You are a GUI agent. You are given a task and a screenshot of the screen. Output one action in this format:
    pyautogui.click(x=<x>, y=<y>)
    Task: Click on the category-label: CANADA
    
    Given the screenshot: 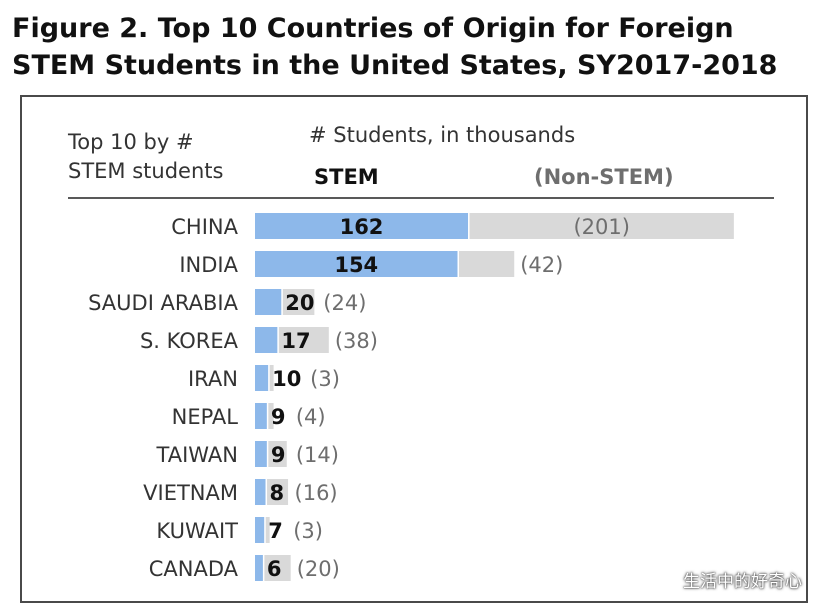 What is the action you would take?
    pyautogui.click(x=194, y=569)
    